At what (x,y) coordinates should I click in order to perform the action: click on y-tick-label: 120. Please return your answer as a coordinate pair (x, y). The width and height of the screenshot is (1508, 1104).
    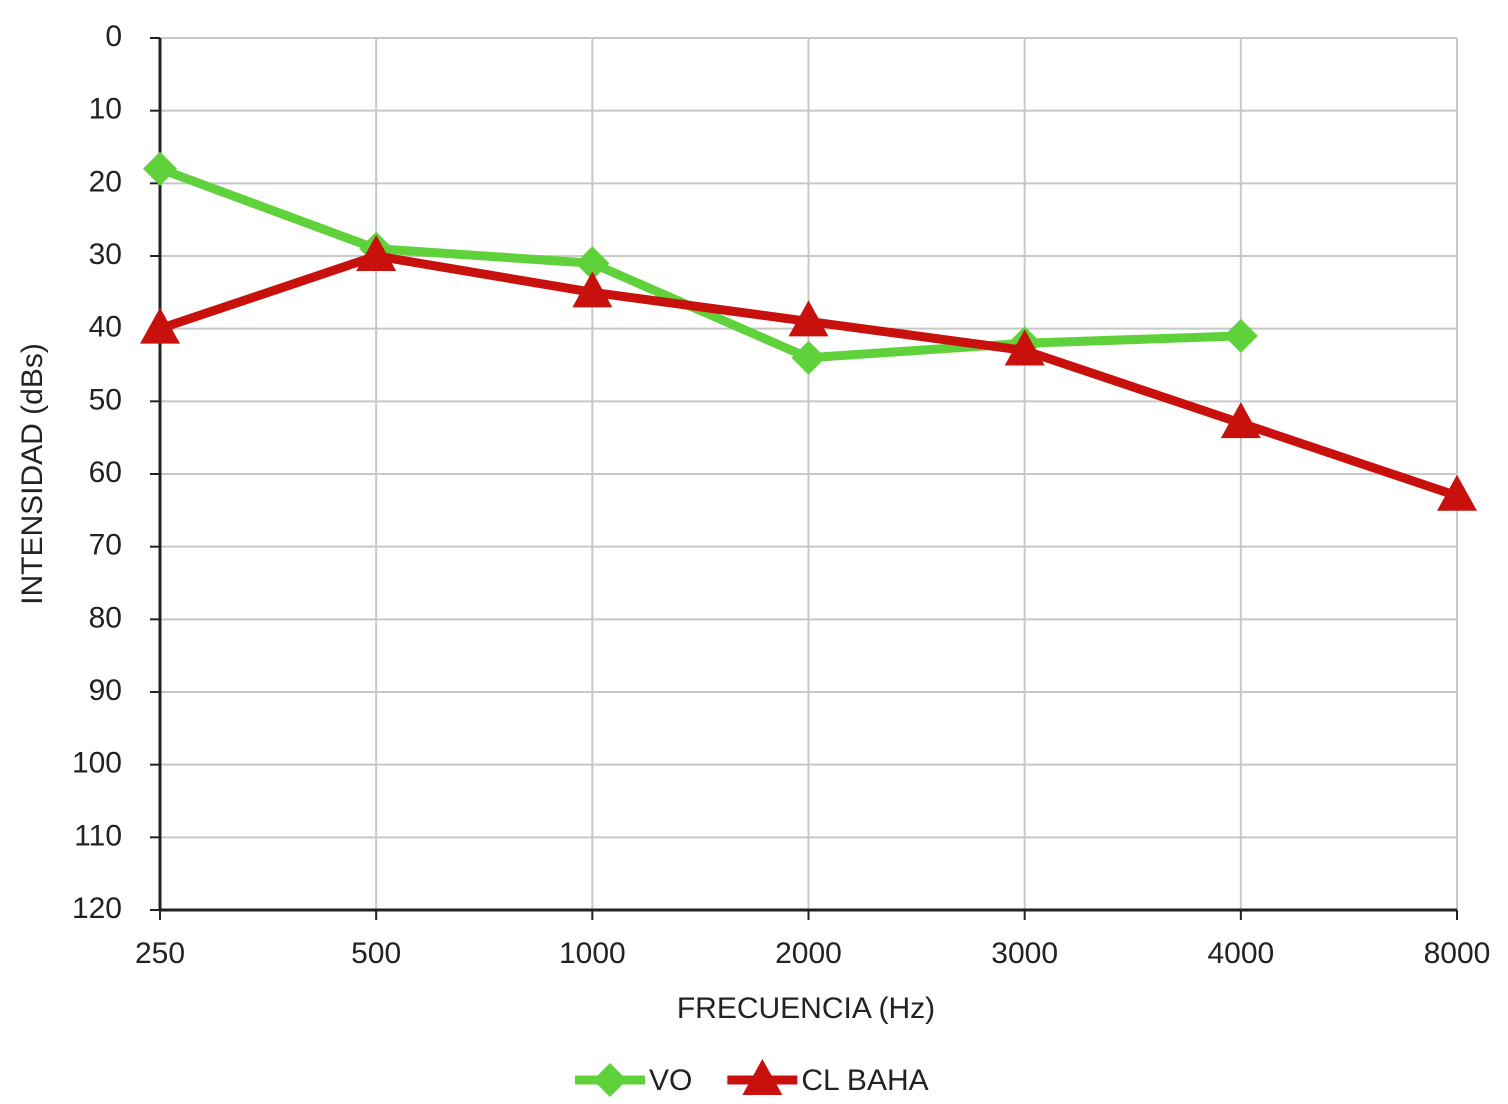
    Looking at the image, I should click on (97, 908).